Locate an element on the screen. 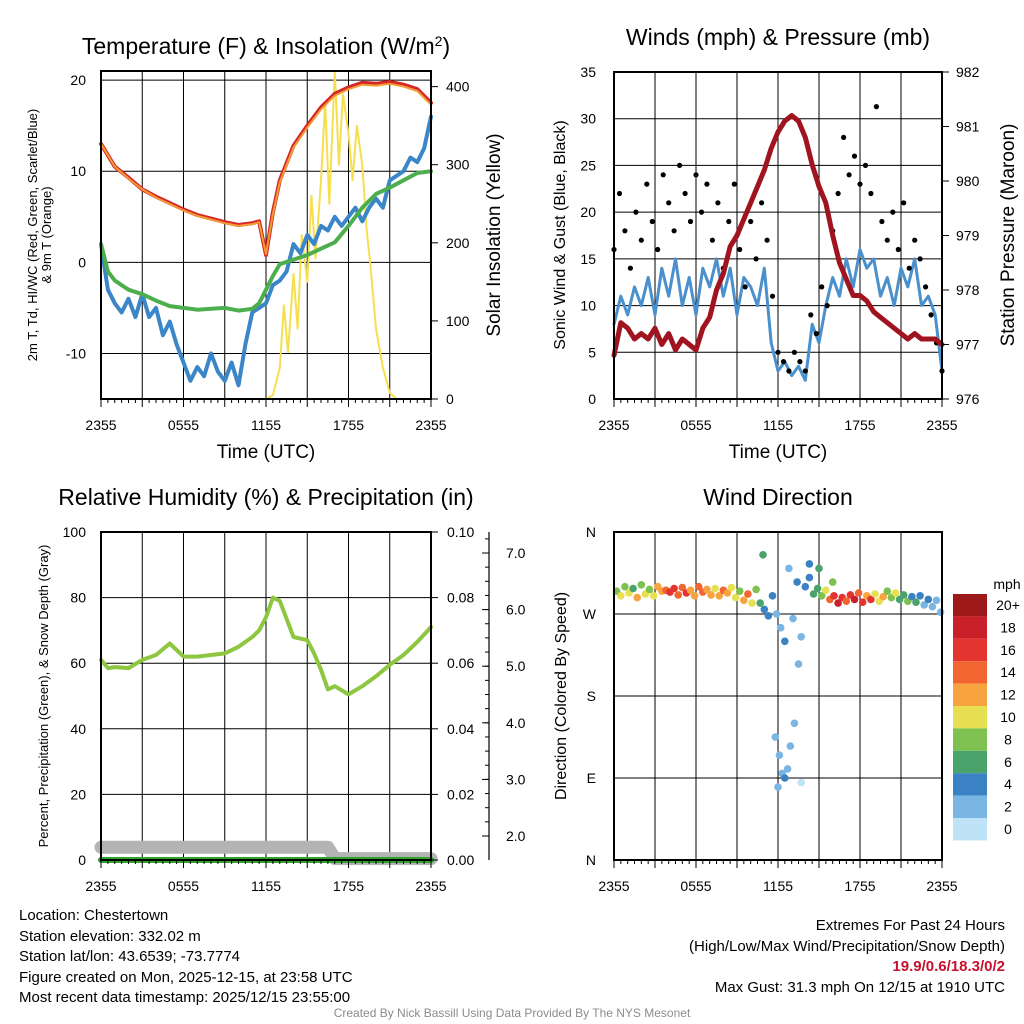 The height and width of the screenshot is (1024, 1024). humidity-y-tick-label: 40 is located at coordinates (78, 729).